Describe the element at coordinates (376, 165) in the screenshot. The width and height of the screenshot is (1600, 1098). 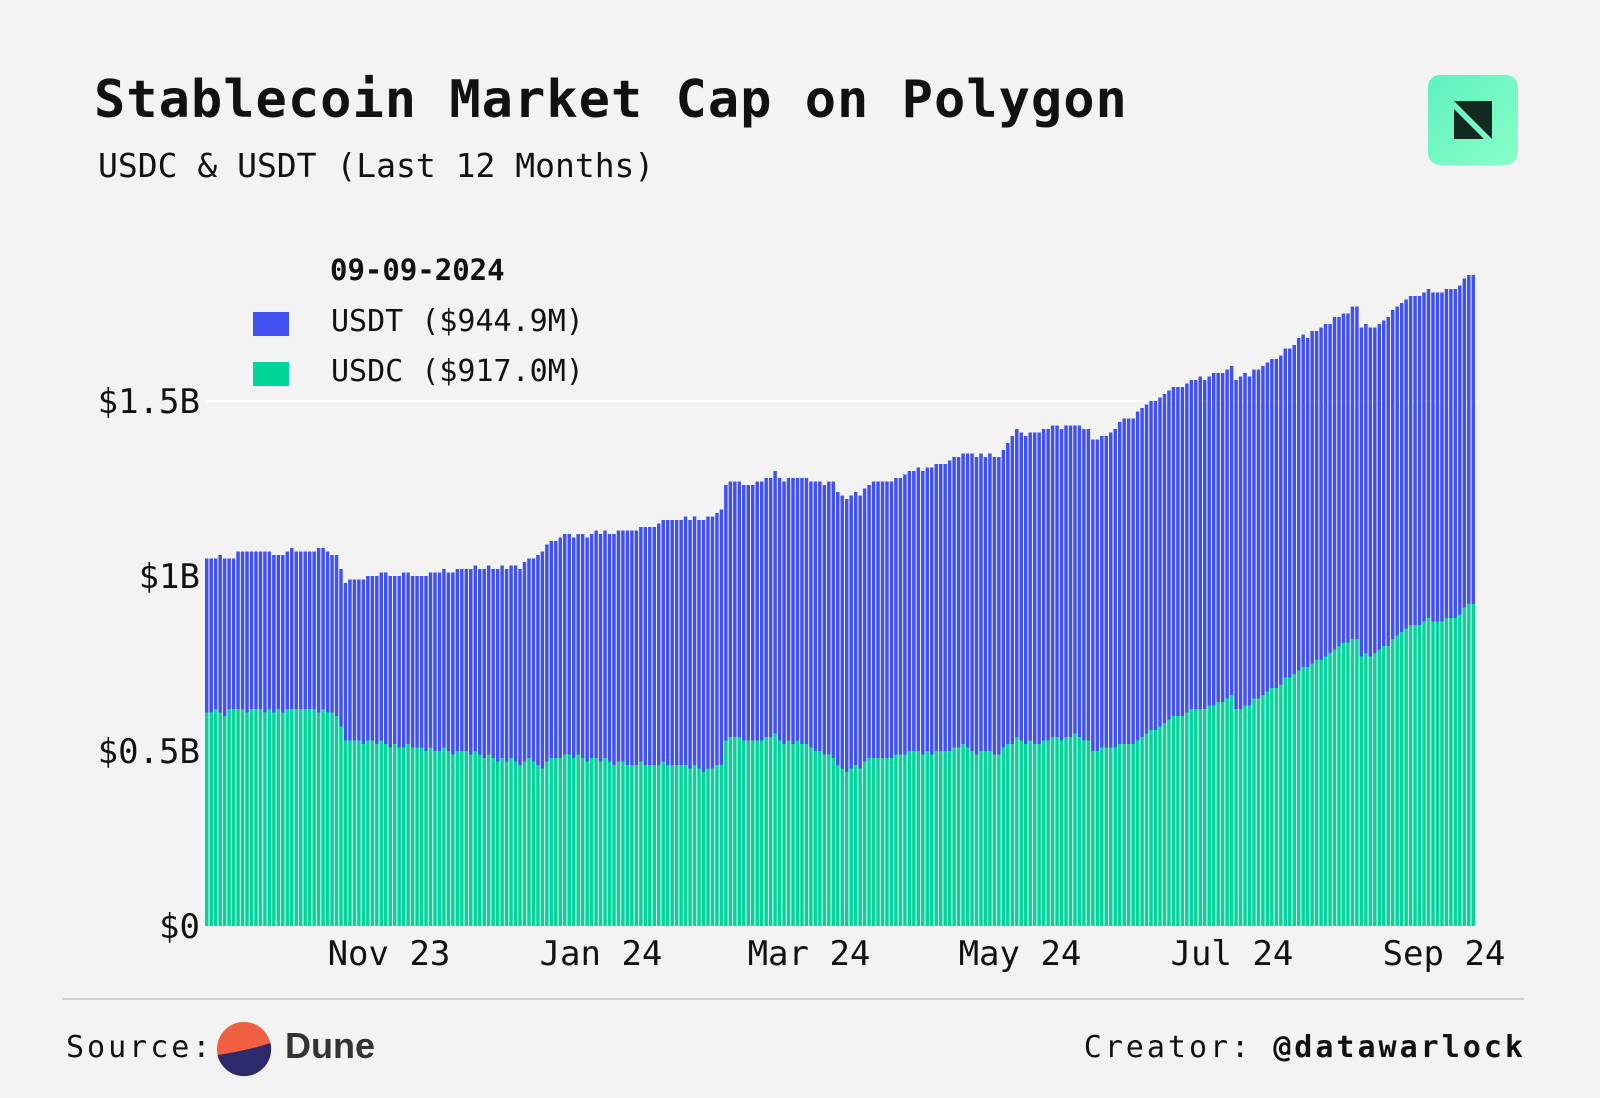
I see `chart-subtitle: USDC & USDT (Last 12 Months)` at that location.